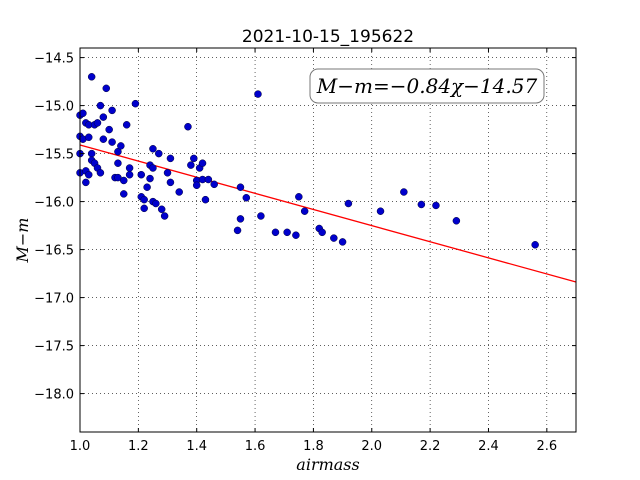  I want to click on fit-equation: M−m=−0.84χ−14.57, so click(427, 86).